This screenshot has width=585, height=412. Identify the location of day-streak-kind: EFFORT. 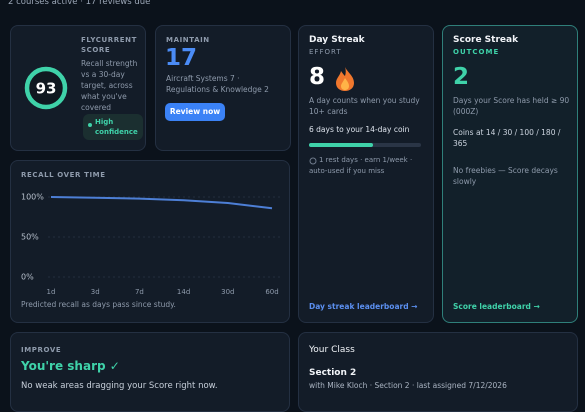
(325, 52).